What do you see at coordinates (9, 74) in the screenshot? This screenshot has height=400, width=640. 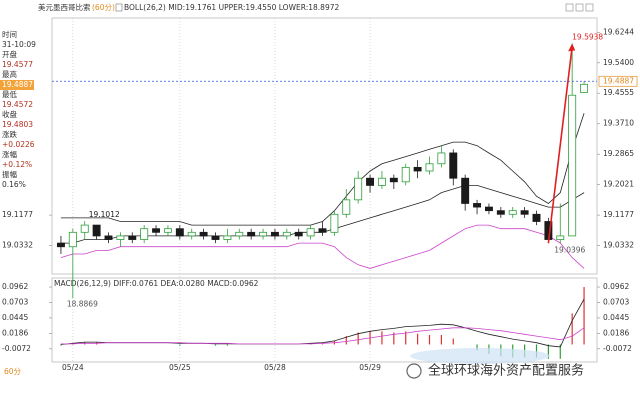 I see `info-label: 最高` at bounding box center [9, 74].